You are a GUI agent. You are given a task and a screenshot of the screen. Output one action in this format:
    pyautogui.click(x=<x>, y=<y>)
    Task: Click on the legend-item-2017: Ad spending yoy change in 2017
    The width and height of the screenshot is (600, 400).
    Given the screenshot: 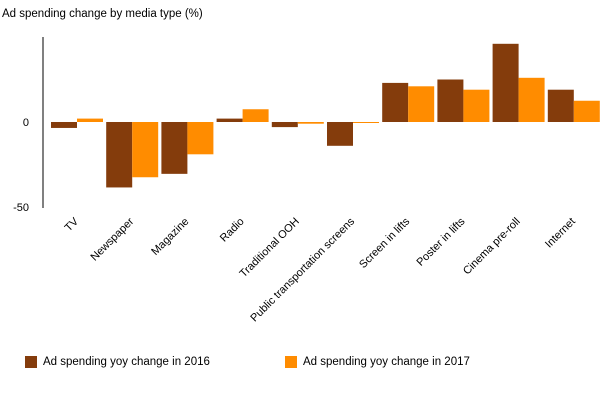 What is the action you would take?
    pyautogui.click(x=377, y=362)
    